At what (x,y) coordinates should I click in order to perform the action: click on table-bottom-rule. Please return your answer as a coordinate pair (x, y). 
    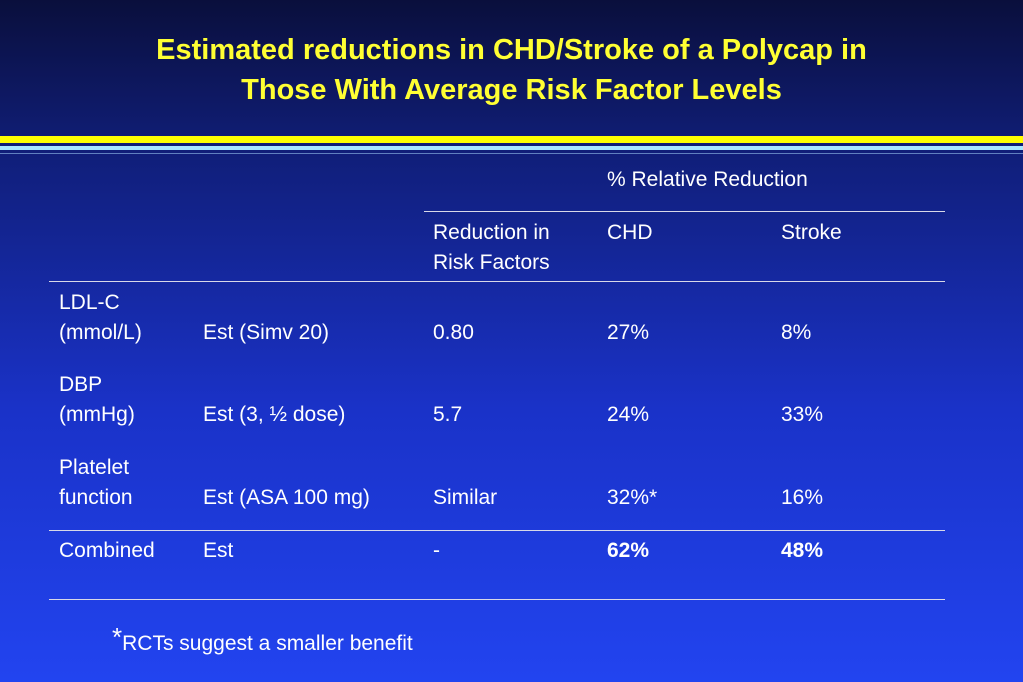
    Looking at the image, I should click on (497, 599).